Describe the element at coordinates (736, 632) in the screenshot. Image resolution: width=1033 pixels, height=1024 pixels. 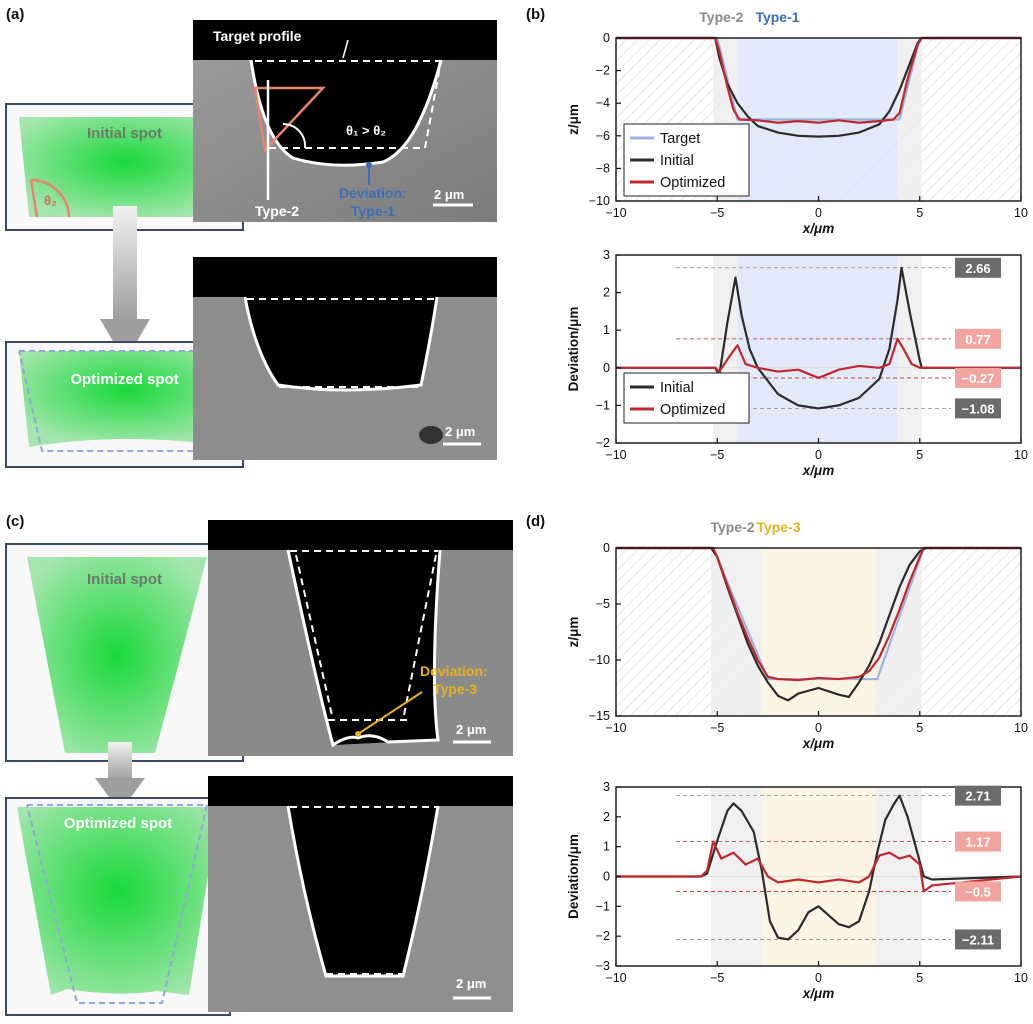
I see `band-type2` at that location.